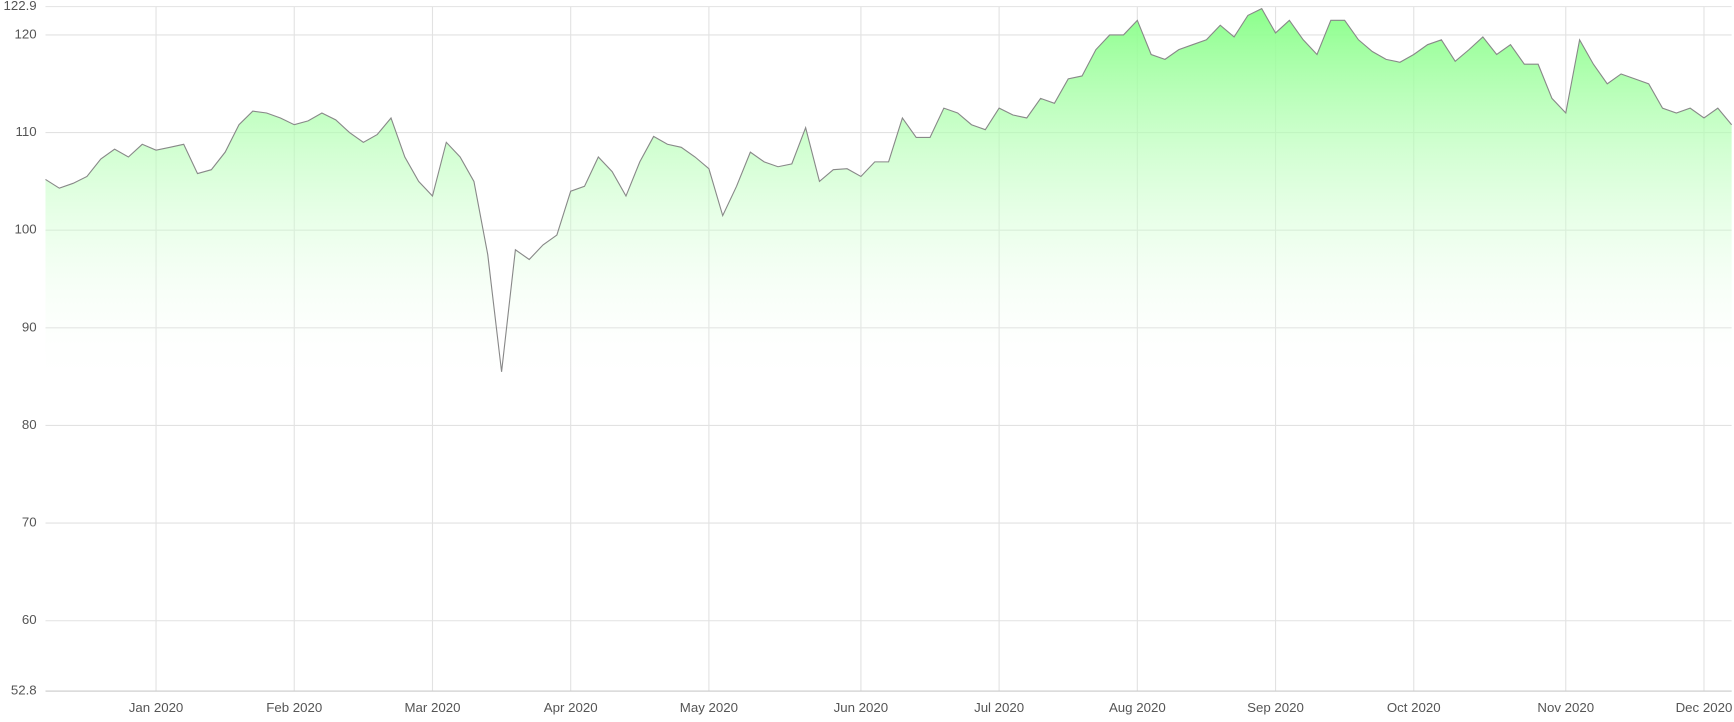 This screenshot has height=722, width=1734. I want to click on x-tick-label: Sep 2020, so click(1275, 707).